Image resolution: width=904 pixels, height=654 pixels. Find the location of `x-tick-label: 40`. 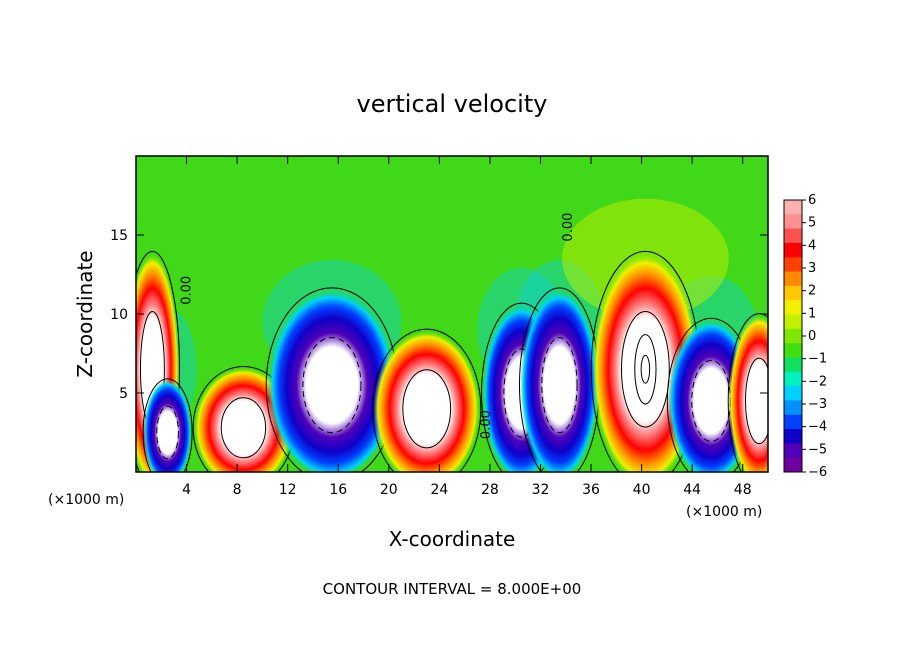

x-tick-label: 40 is located at coordinates (642, 490).